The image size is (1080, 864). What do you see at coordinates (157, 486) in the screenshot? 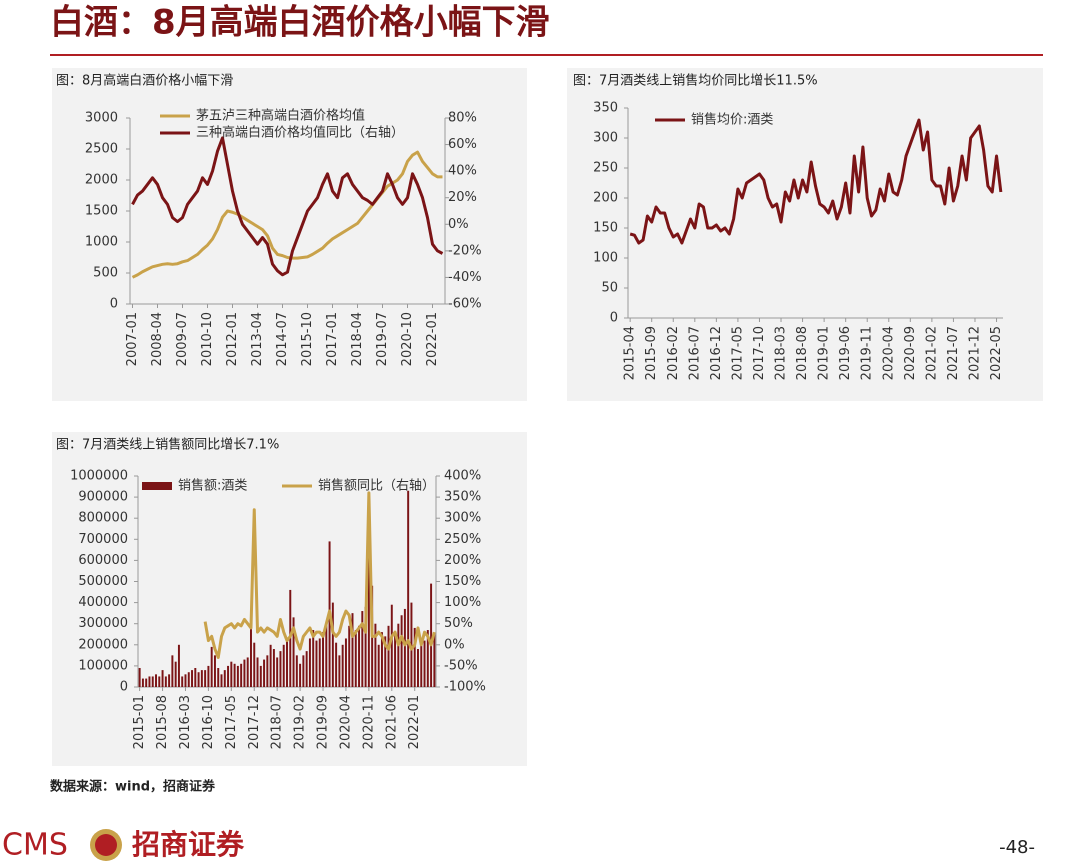
I see `legend-swatch` at bounding box center [157, 486].